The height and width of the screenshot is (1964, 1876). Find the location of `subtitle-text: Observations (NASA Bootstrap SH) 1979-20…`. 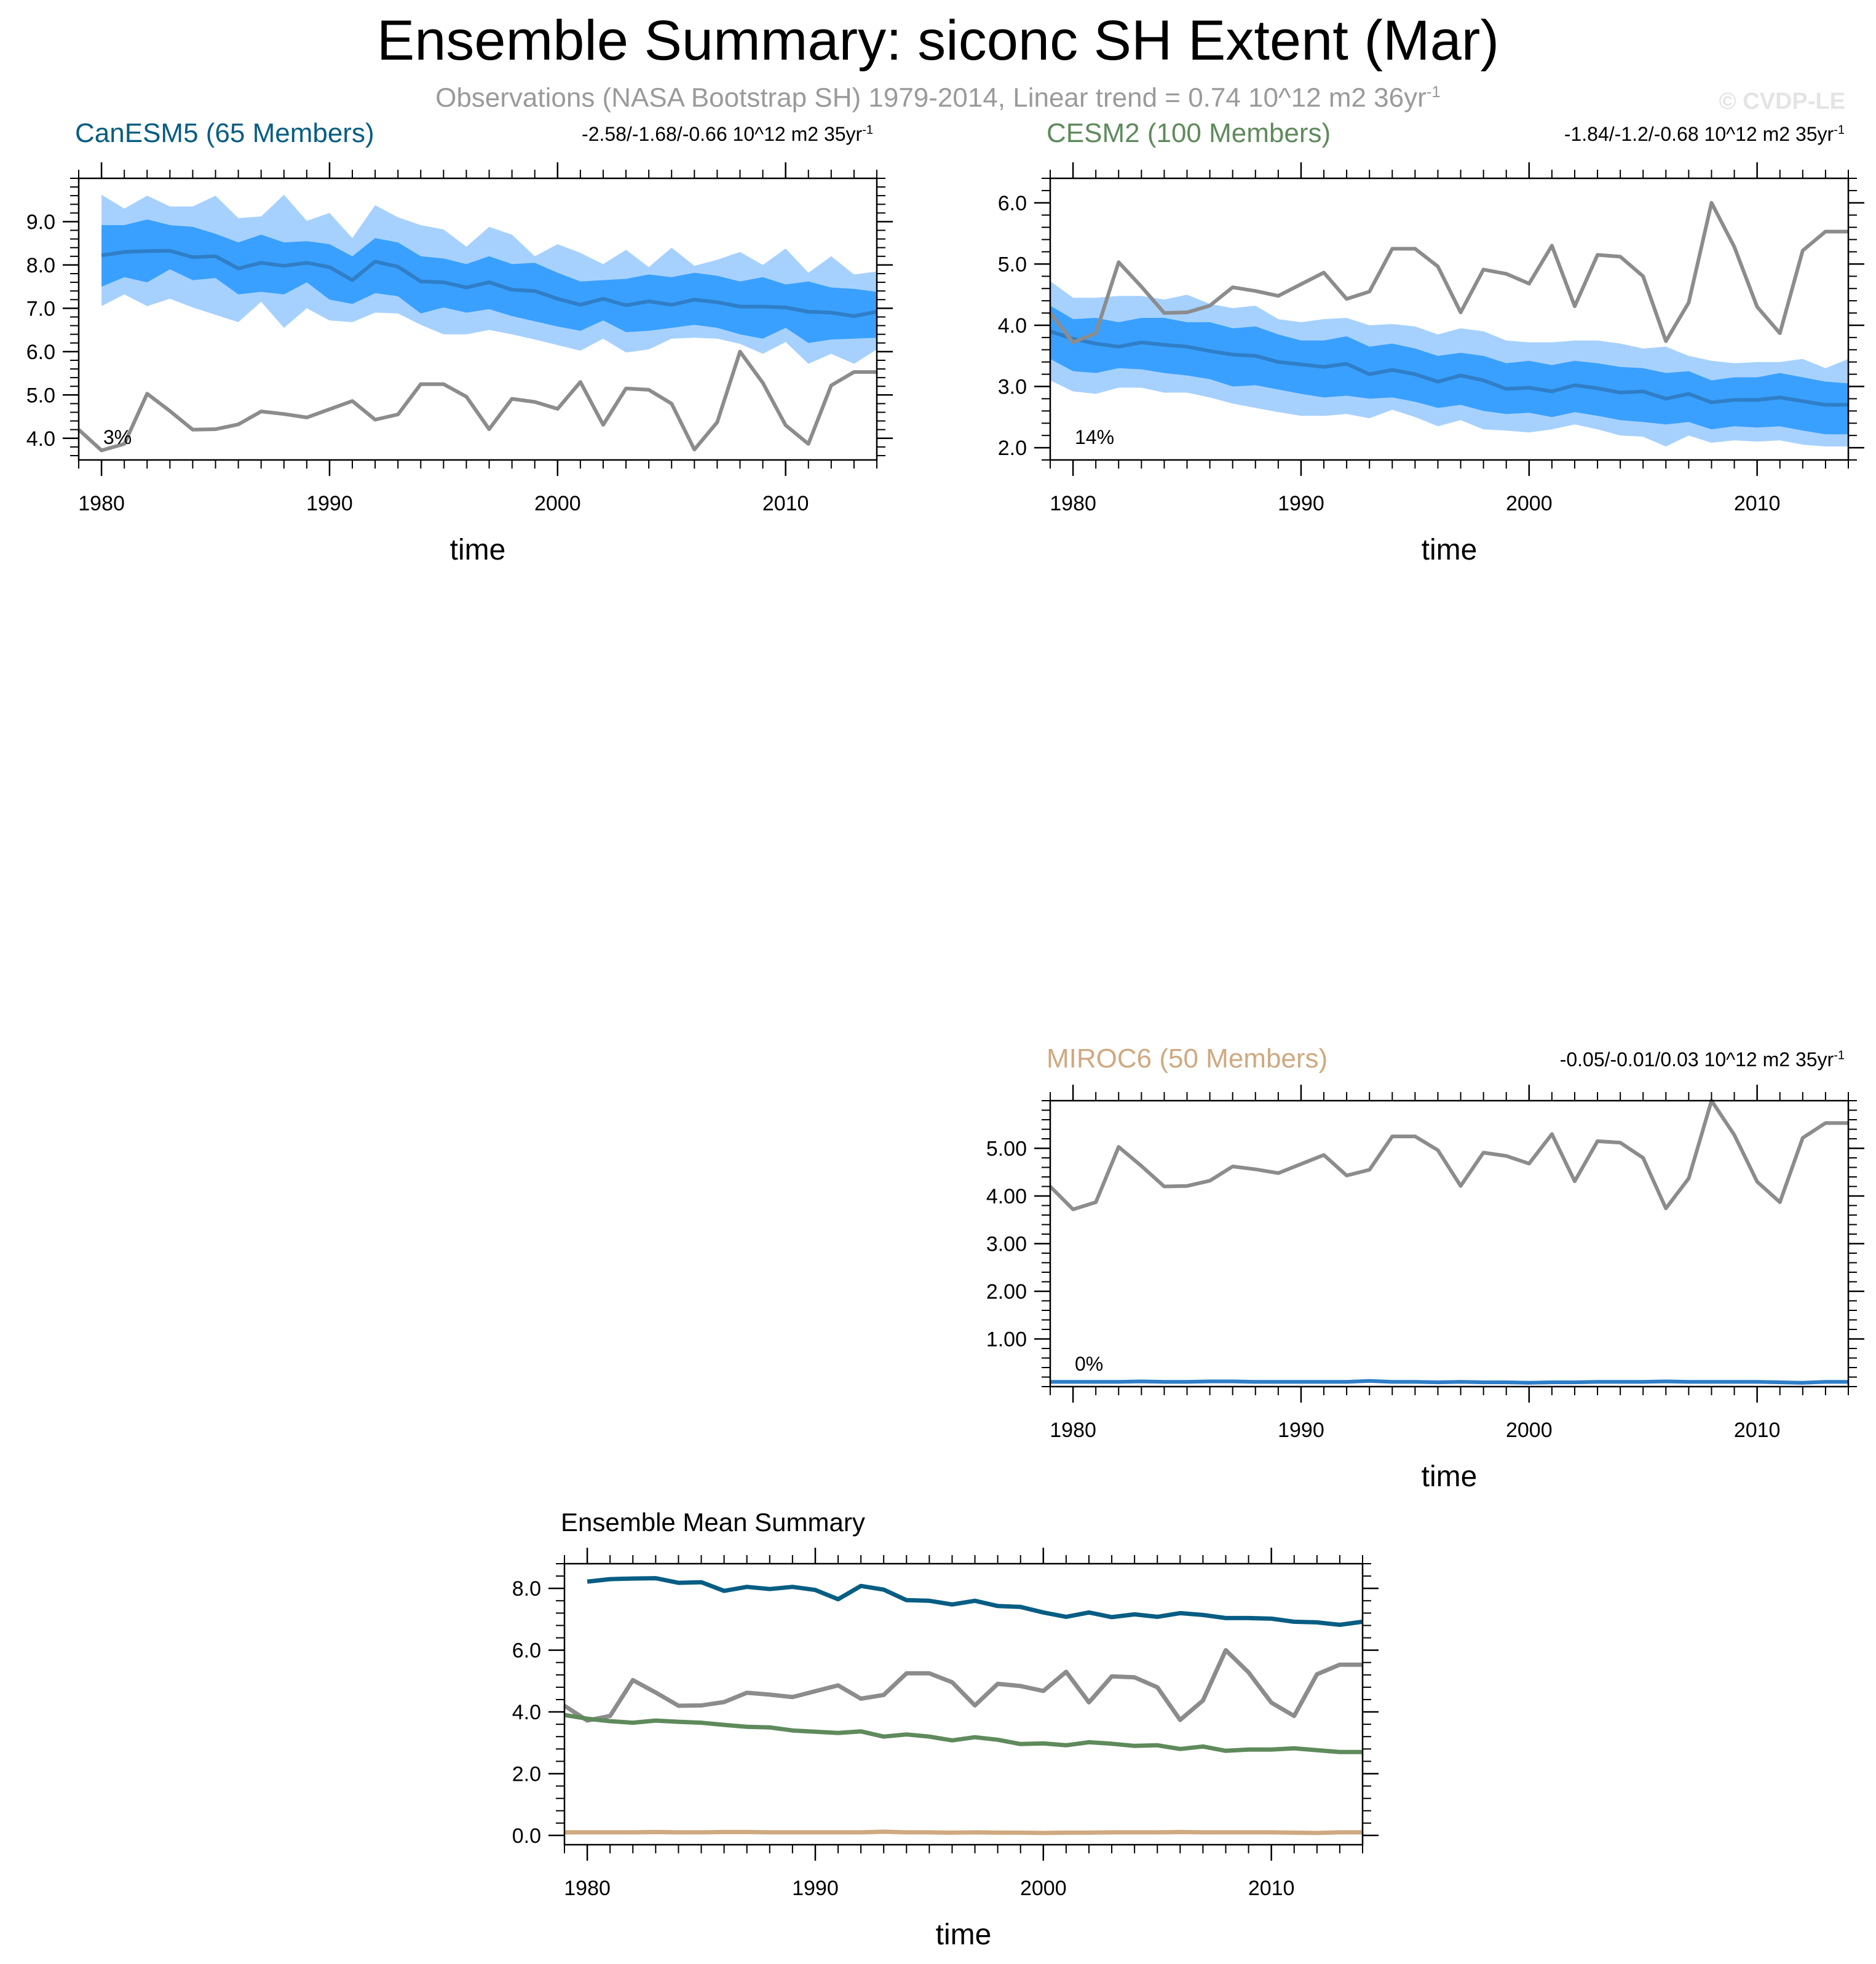

subtitle-text: Observations (NASA Bootstrap SH) 1979-20… is located at coordinates (931, 97).